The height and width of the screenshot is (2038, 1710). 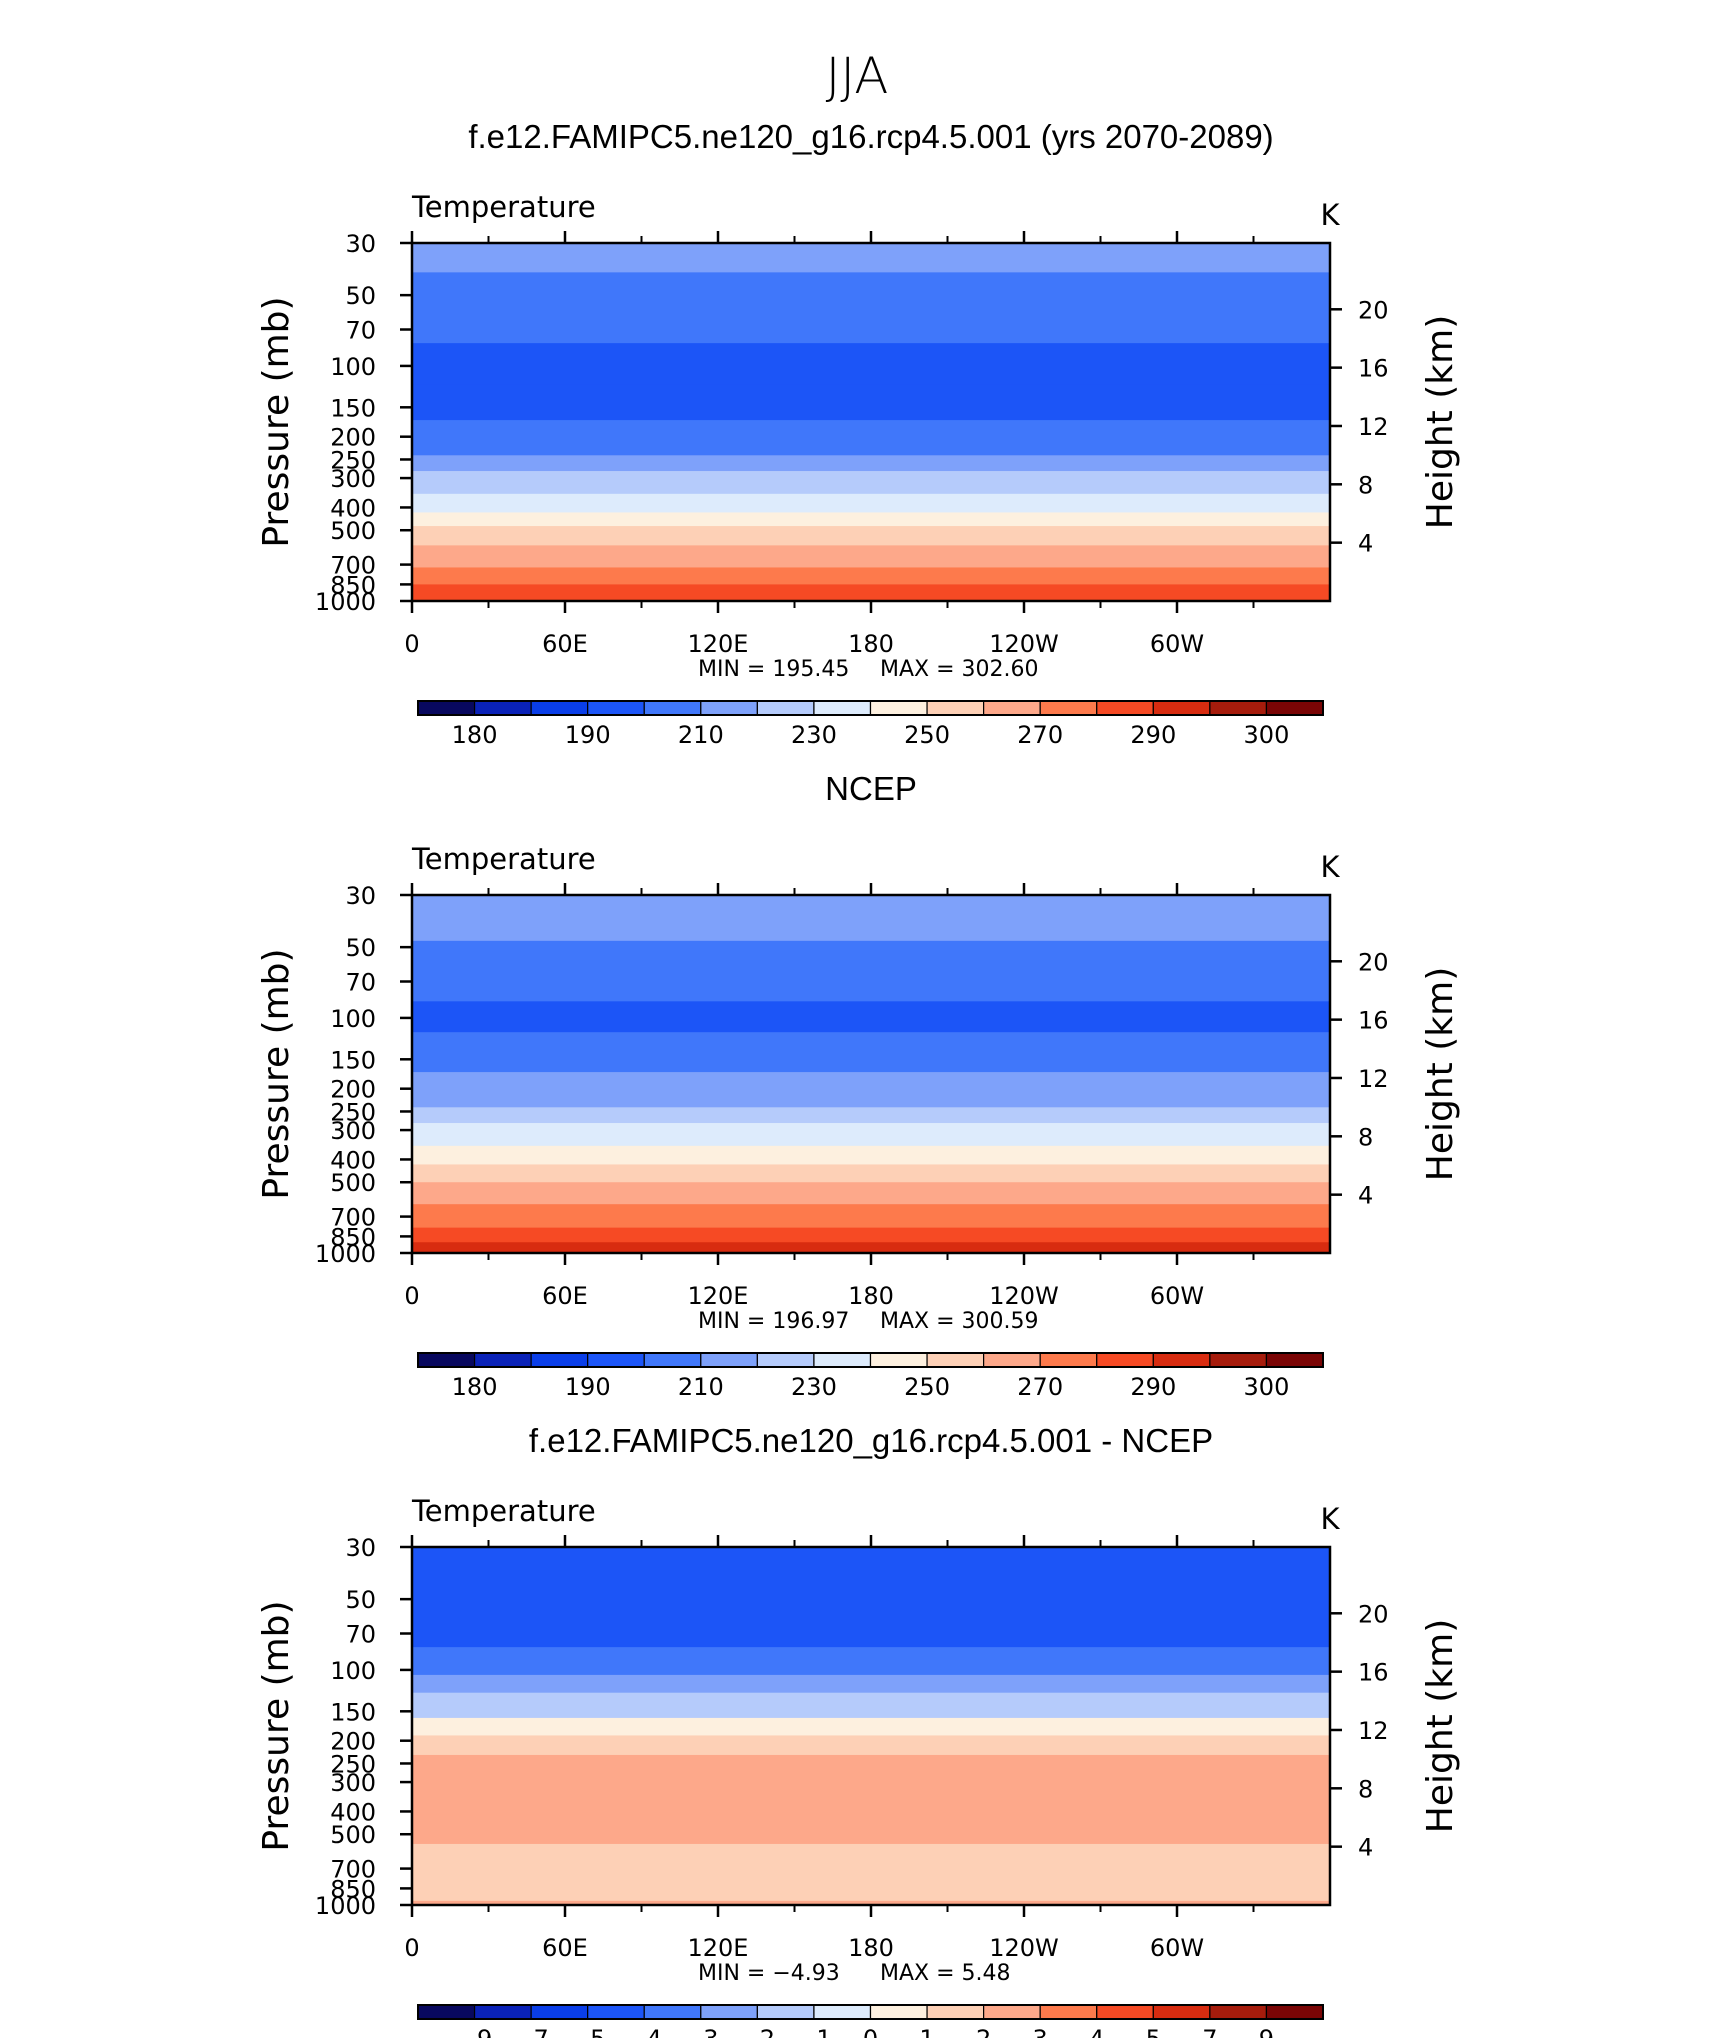 I want to click on lon-tick-label: 60W, so click(x=1177, y=1296).